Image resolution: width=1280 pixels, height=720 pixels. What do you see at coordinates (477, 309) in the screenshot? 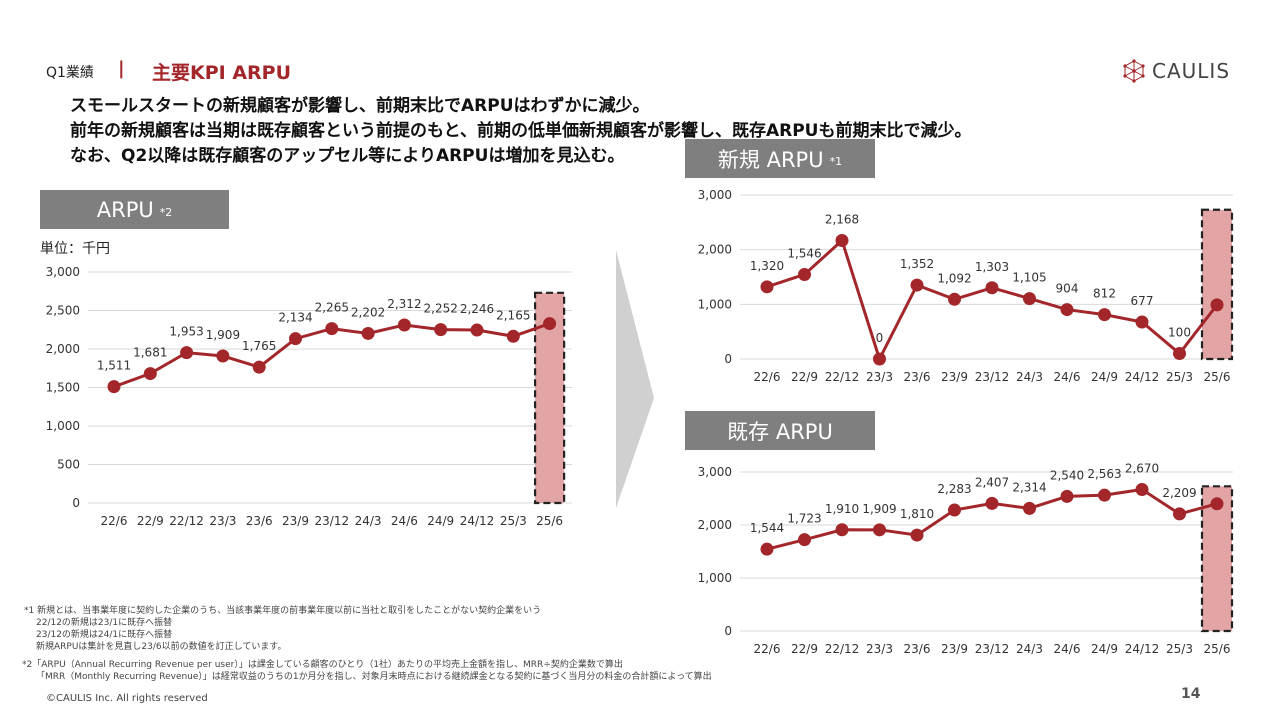
I see `data-label: 2,246` at bounding box center [477, 309].